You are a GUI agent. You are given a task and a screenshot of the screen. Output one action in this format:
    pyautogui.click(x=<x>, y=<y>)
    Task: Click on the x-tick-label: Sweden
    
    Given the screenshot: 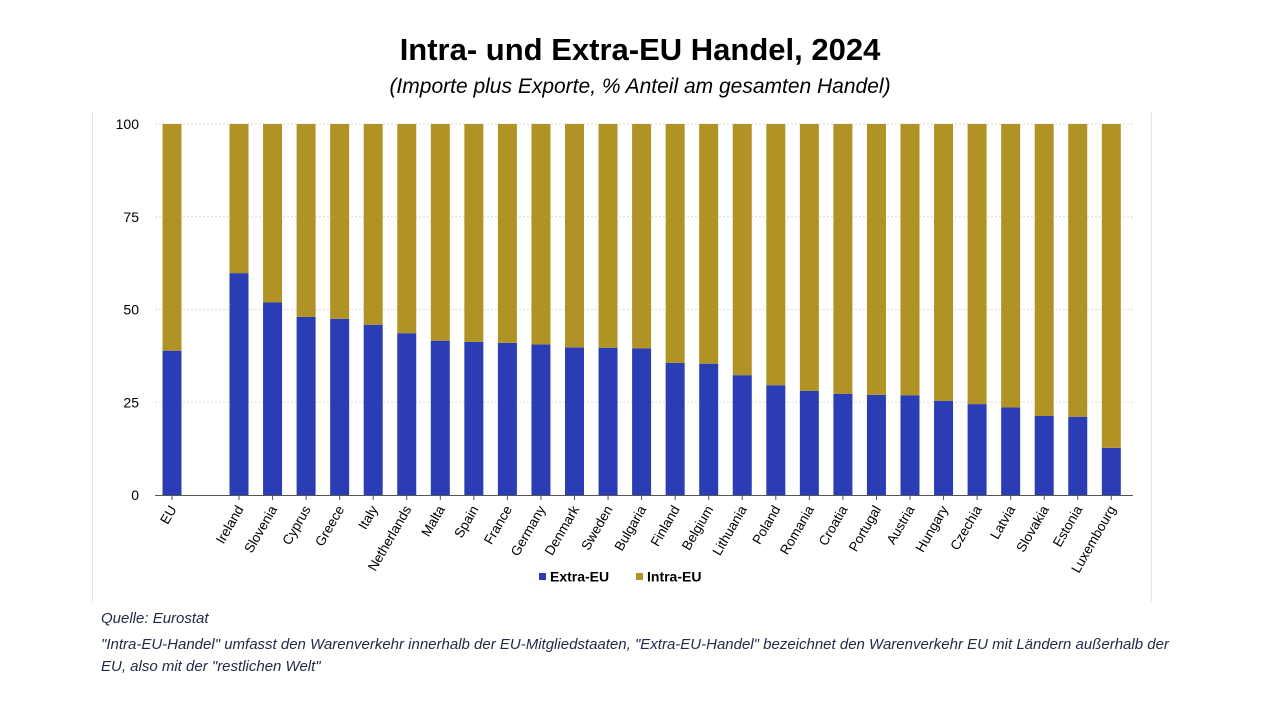 What is the action you would take?
    pyautogui.click(x=596, y=528)
    